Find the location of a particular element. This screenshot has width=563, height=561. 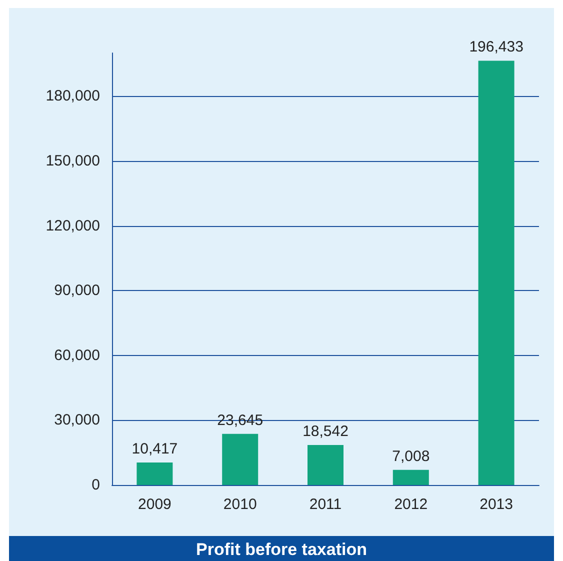

y-tick-label: 90,000 is located at coordinates (77, 291).